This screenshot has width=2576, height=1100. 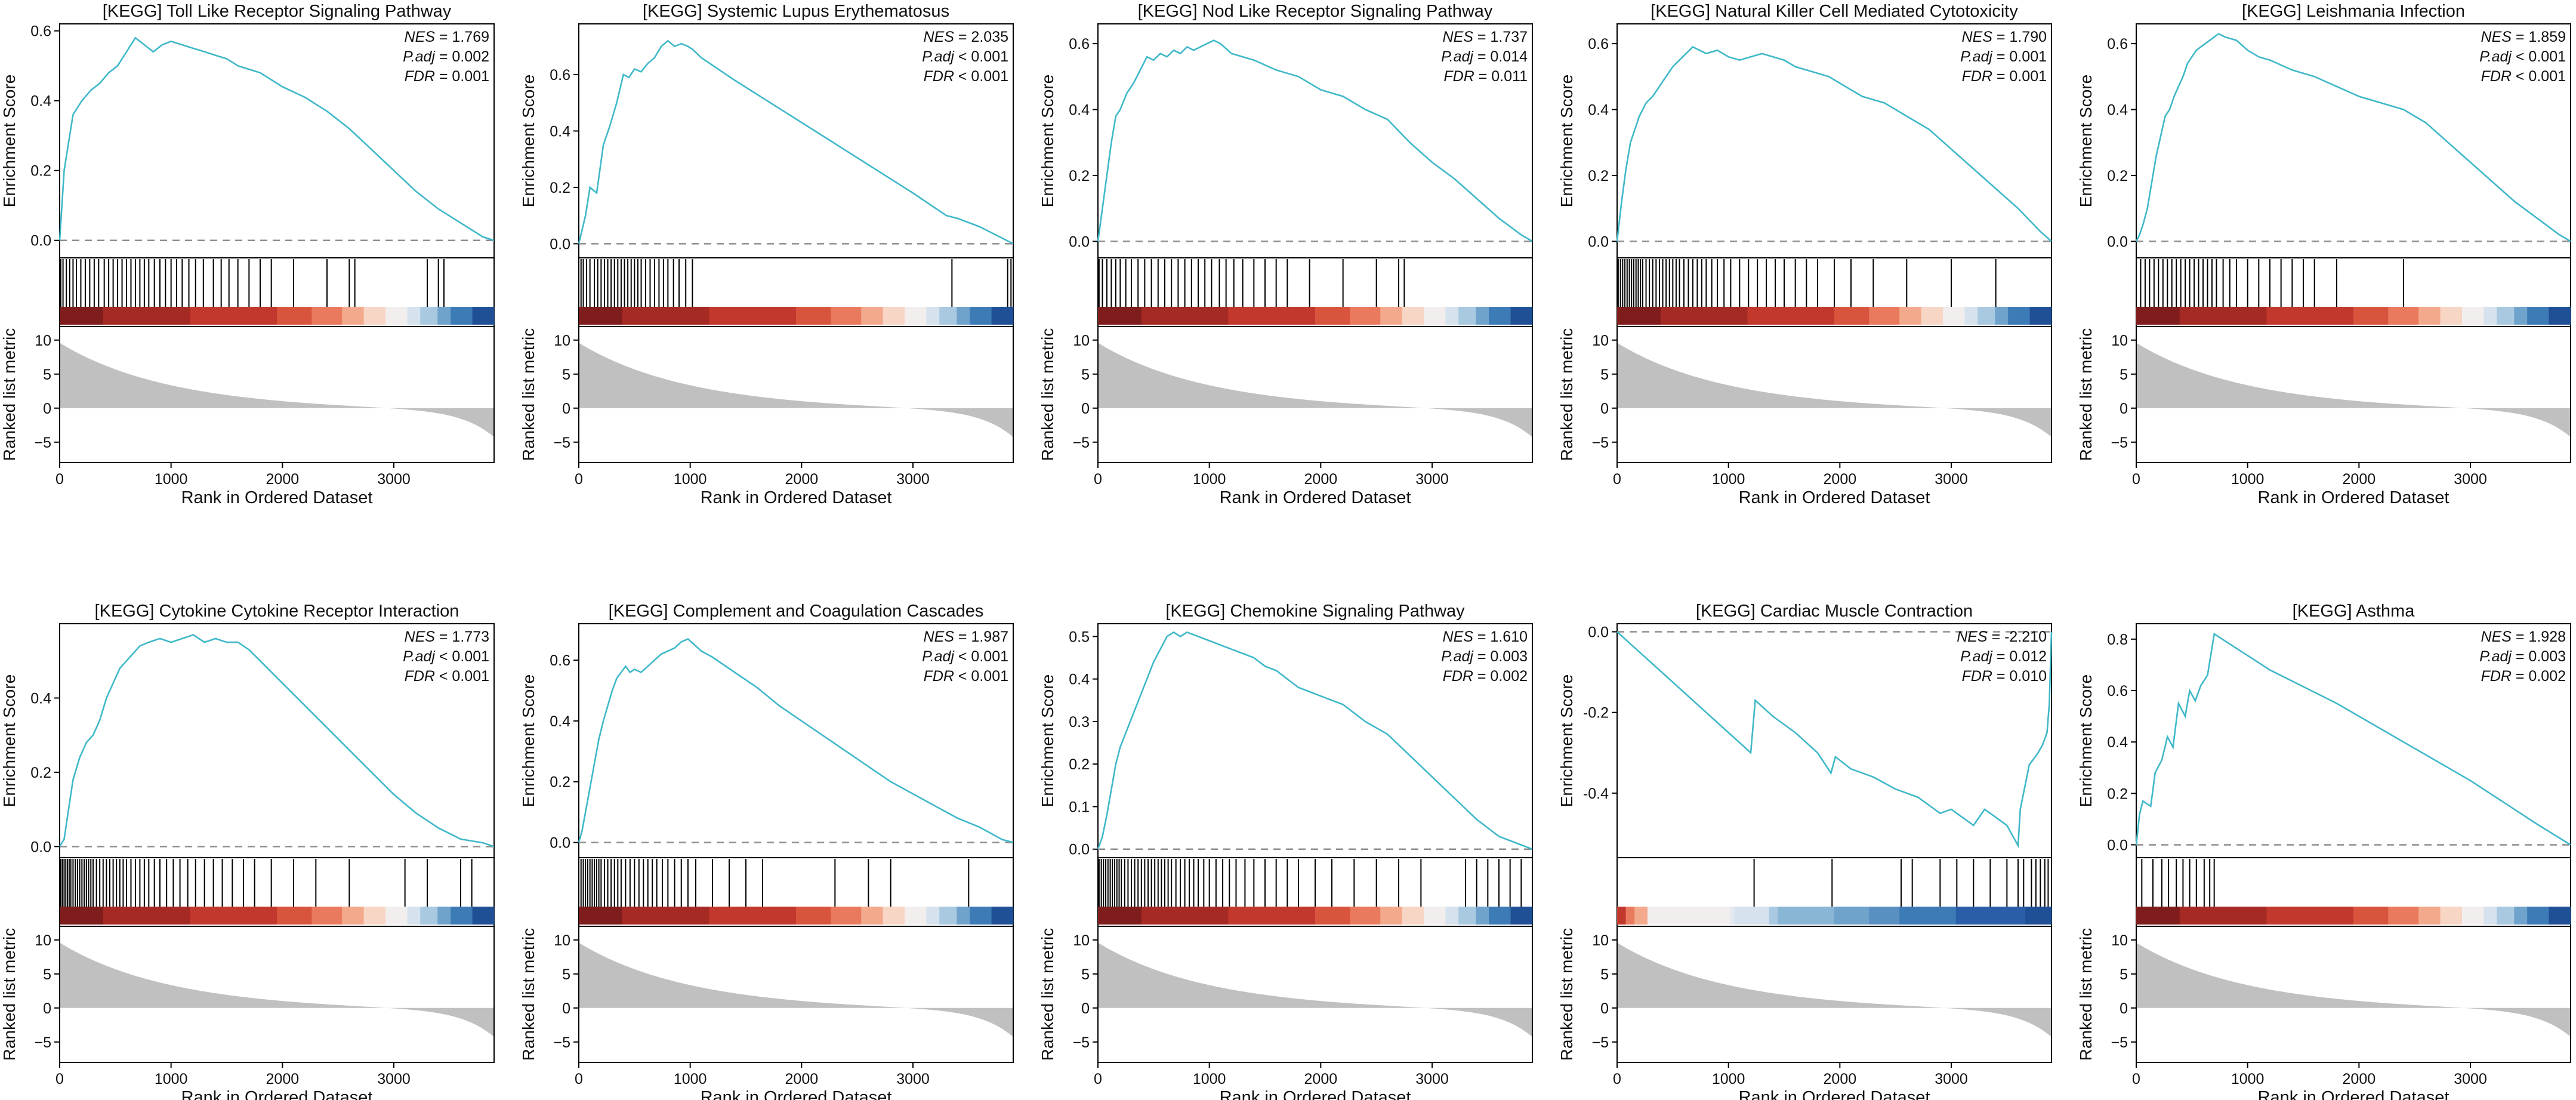 What do you see at coordinates (2117, 845) in the screenshot?
I see `es-ytick-label: 0.0` at bounding box center [2117, 845].